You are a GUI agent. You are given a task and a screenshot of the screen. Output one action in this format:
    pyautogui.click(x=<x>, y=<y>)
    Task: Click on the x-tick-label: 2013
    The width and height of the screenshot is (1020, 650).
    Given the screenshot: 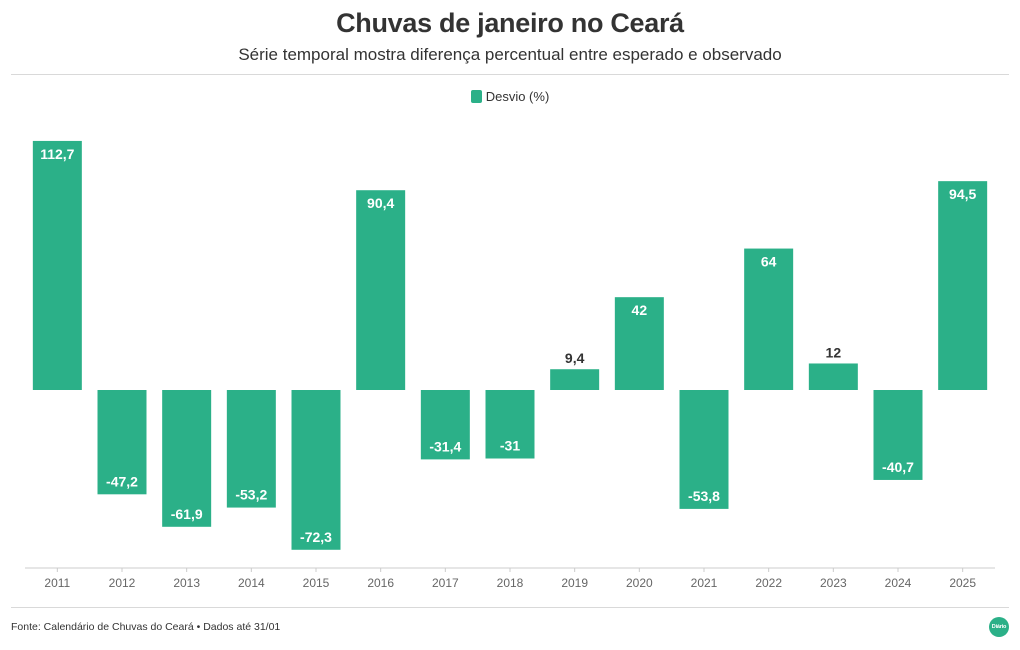 What is the action you would take?
    pyautogui.click(x=186, y=583)
    